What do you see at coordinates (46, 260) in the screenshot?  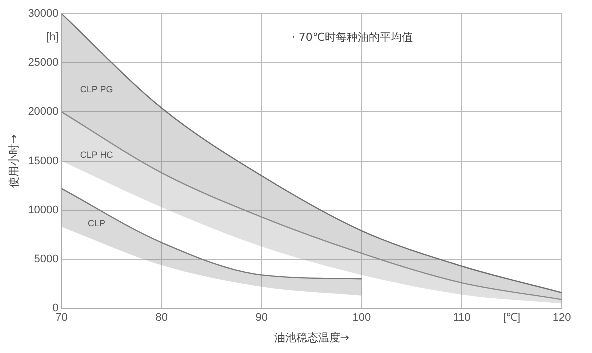 I see `y-tick-label: 5000` at bounding box center [46, 260].